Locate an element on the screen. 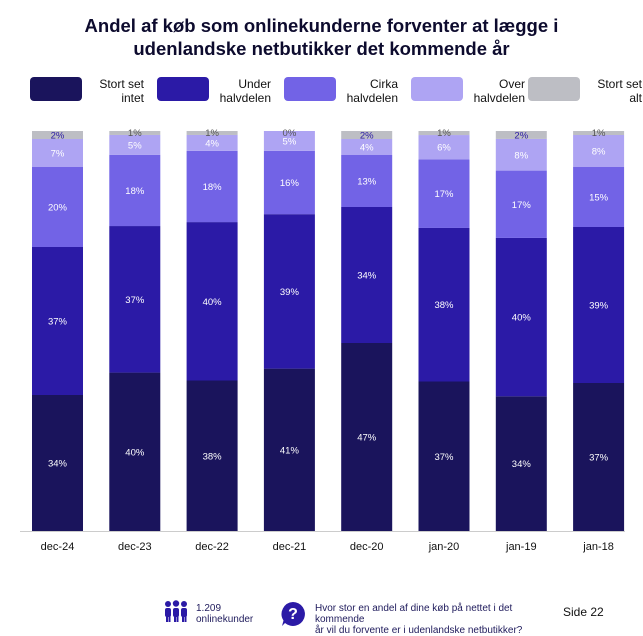 Image resolution: width=643 pixels, height=636 pixels. respondent-count: 1.209 onlinekunder is located at coordinates (231, 614).